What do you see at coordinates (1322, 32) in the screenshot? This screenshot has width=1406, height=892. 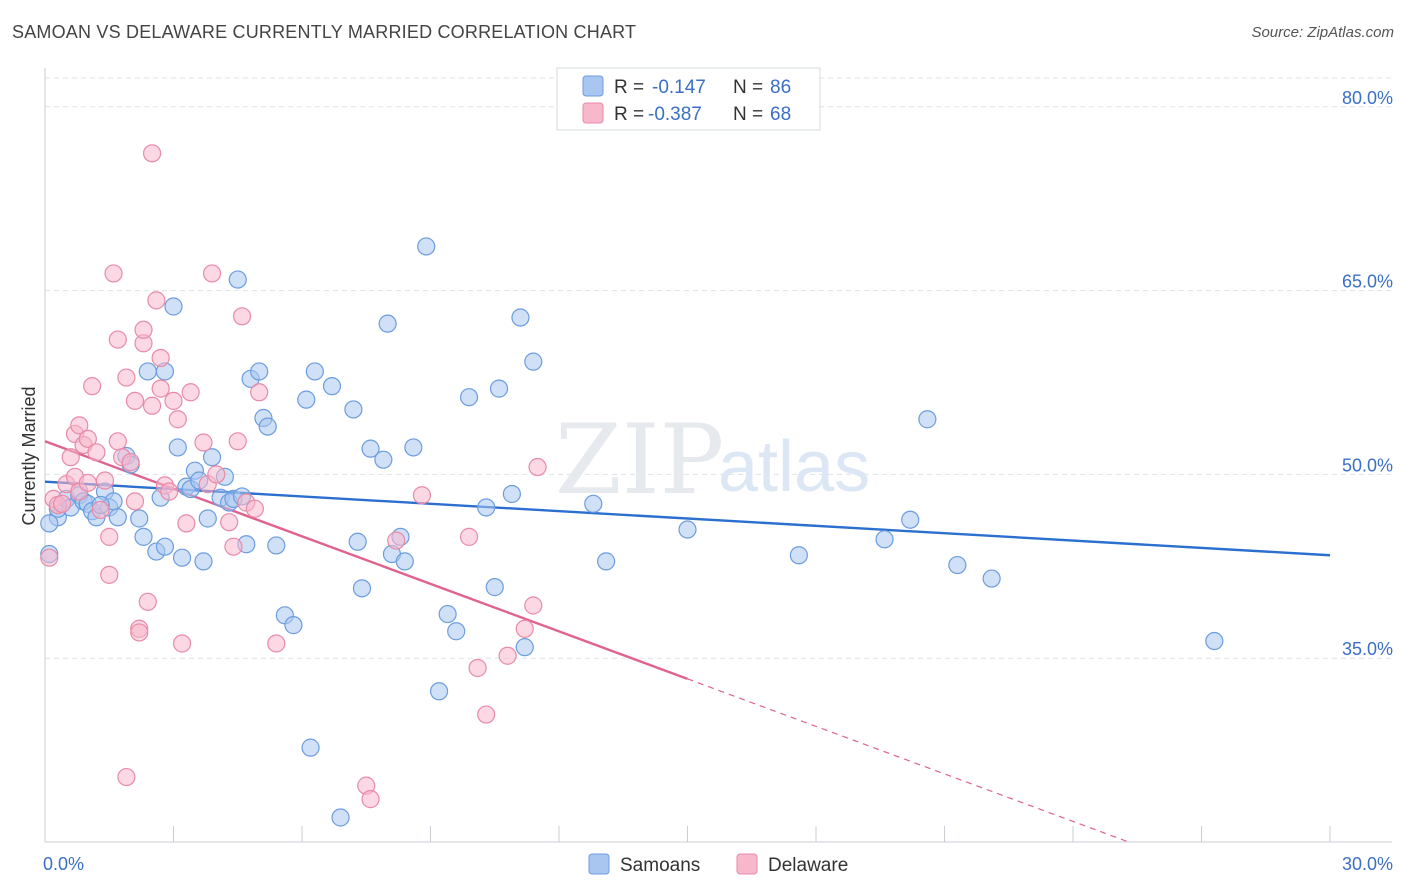 I see `chart-source: Source: ZipAtlas.com` at bounding box center [1322, 32].